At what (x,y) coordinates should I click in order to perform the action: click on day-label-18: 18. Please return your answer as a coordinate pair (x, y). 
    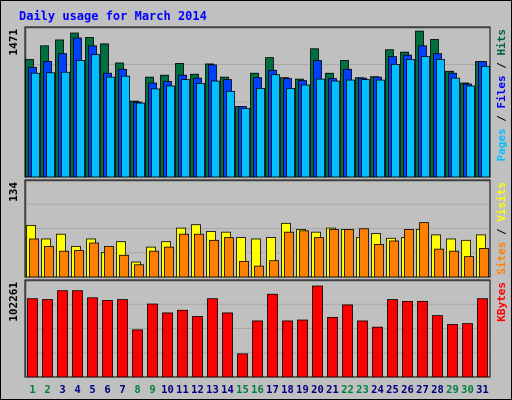
    Looking at the image, I should click on (287, 390).